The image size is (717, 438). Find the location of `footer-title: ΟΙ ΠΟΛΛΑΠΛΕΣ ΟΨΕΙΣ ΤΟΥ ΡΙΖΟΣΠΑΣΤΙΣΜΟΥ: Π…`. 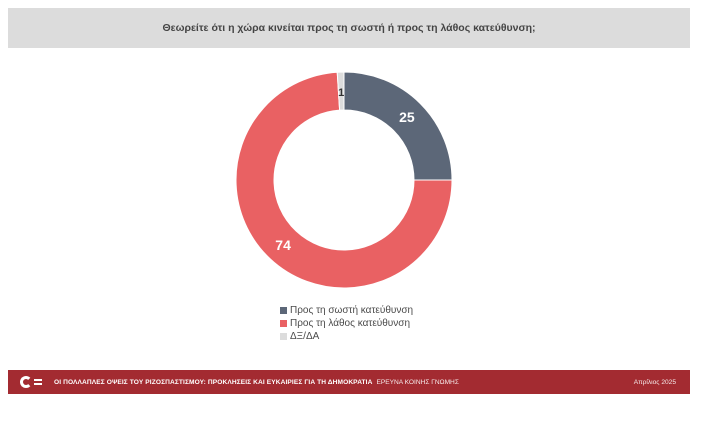

footer-title: ΟΙ ΠΟΛΛΑΠΛΕΣ ΟΨΕΙΣ ΤΟΥ ΡΙΖΟΣΠΑΣΤΙΣΜΟΥ: Π… is located at coordinates (213, 382).